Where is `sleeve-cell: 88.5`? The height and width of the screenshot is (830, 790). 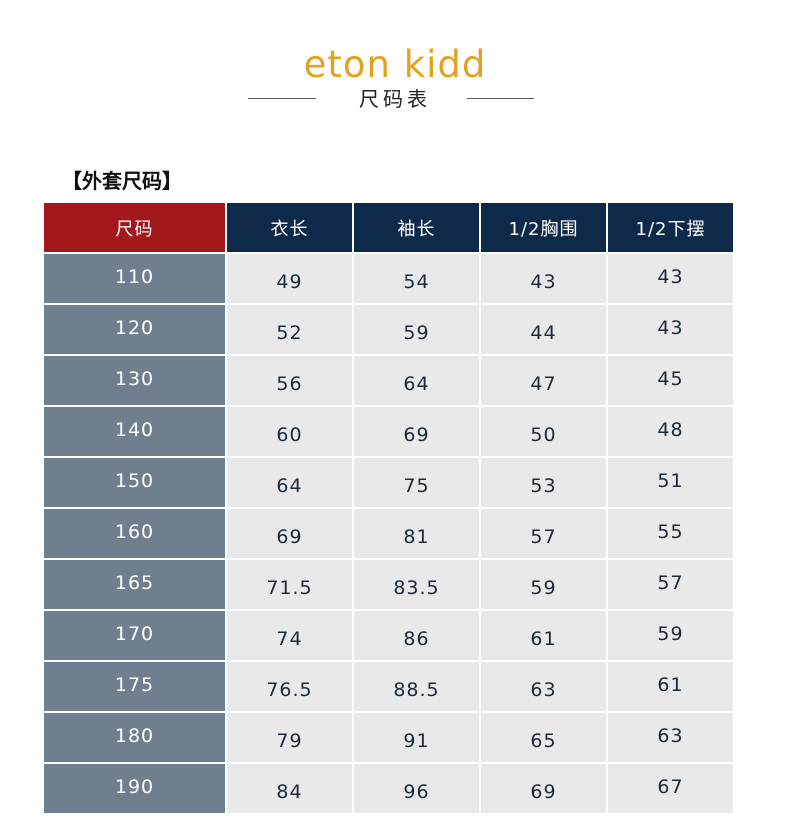
sleeve-cell: 88.5 is located at coordinates (416, 686).